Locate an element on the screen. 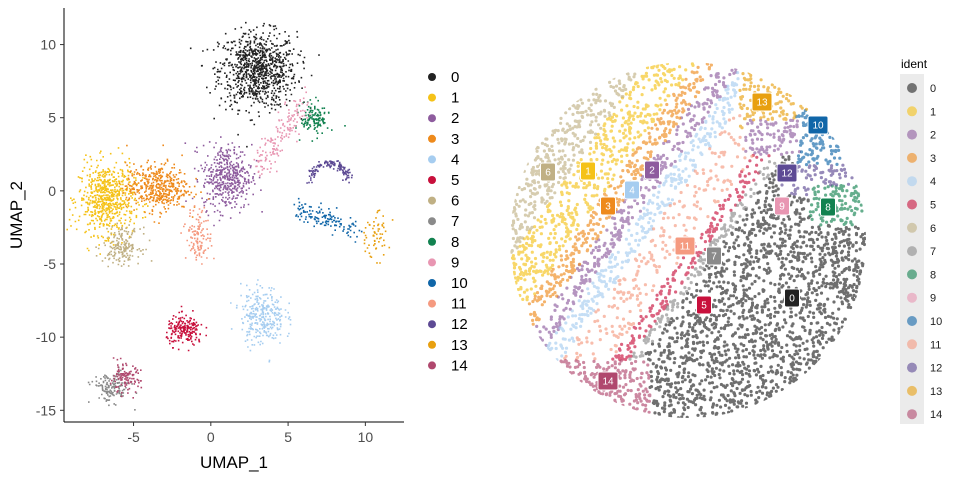 This screenshot has height=480, width=960. spatial-legend-label-5: 5 is located at coordinates (933, 206).